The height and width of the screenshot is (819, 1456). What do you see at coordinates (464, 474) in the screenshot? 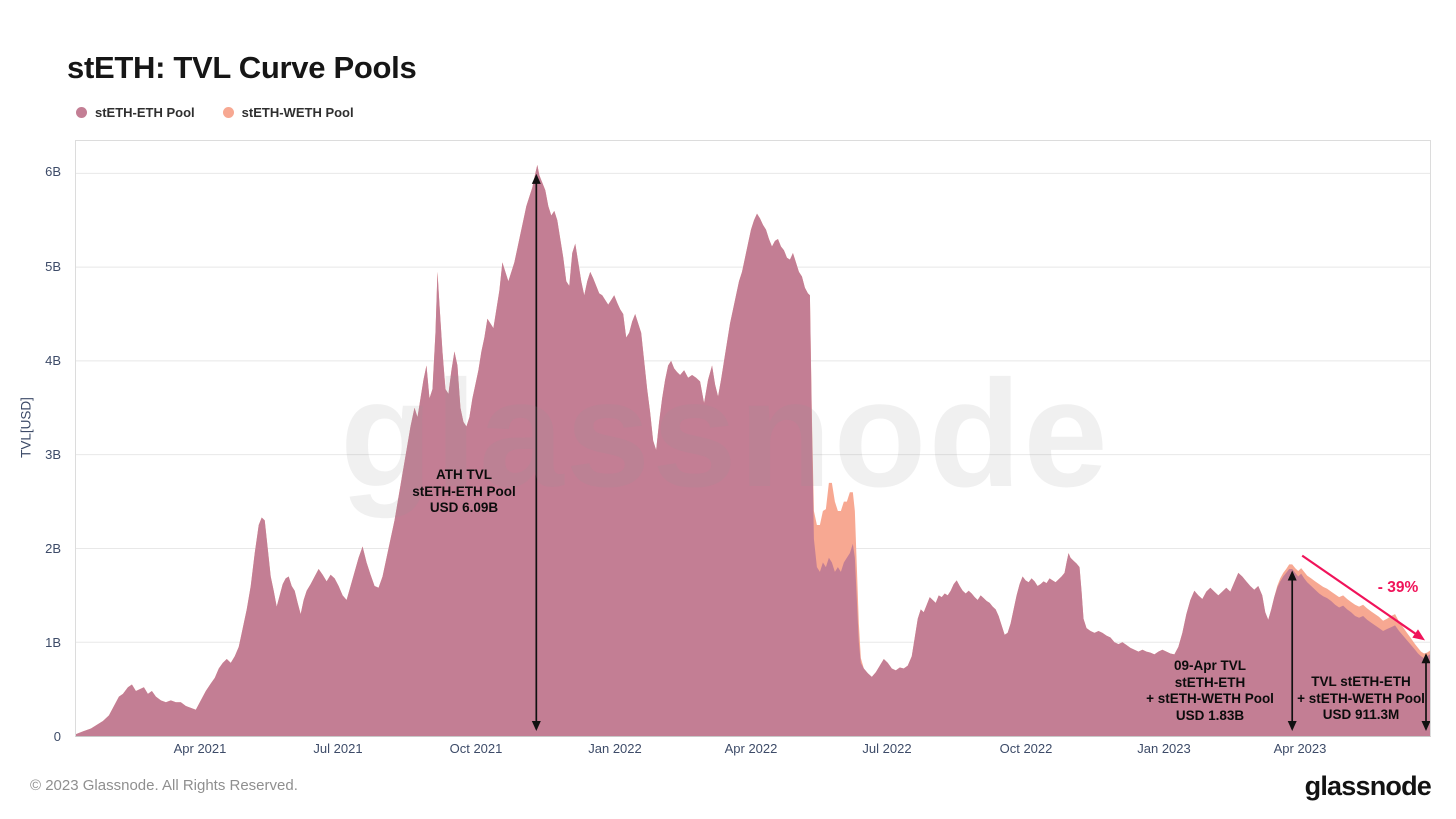
I see `annotation-ath-line: ATH TVL` at bounding box center [464, 474].